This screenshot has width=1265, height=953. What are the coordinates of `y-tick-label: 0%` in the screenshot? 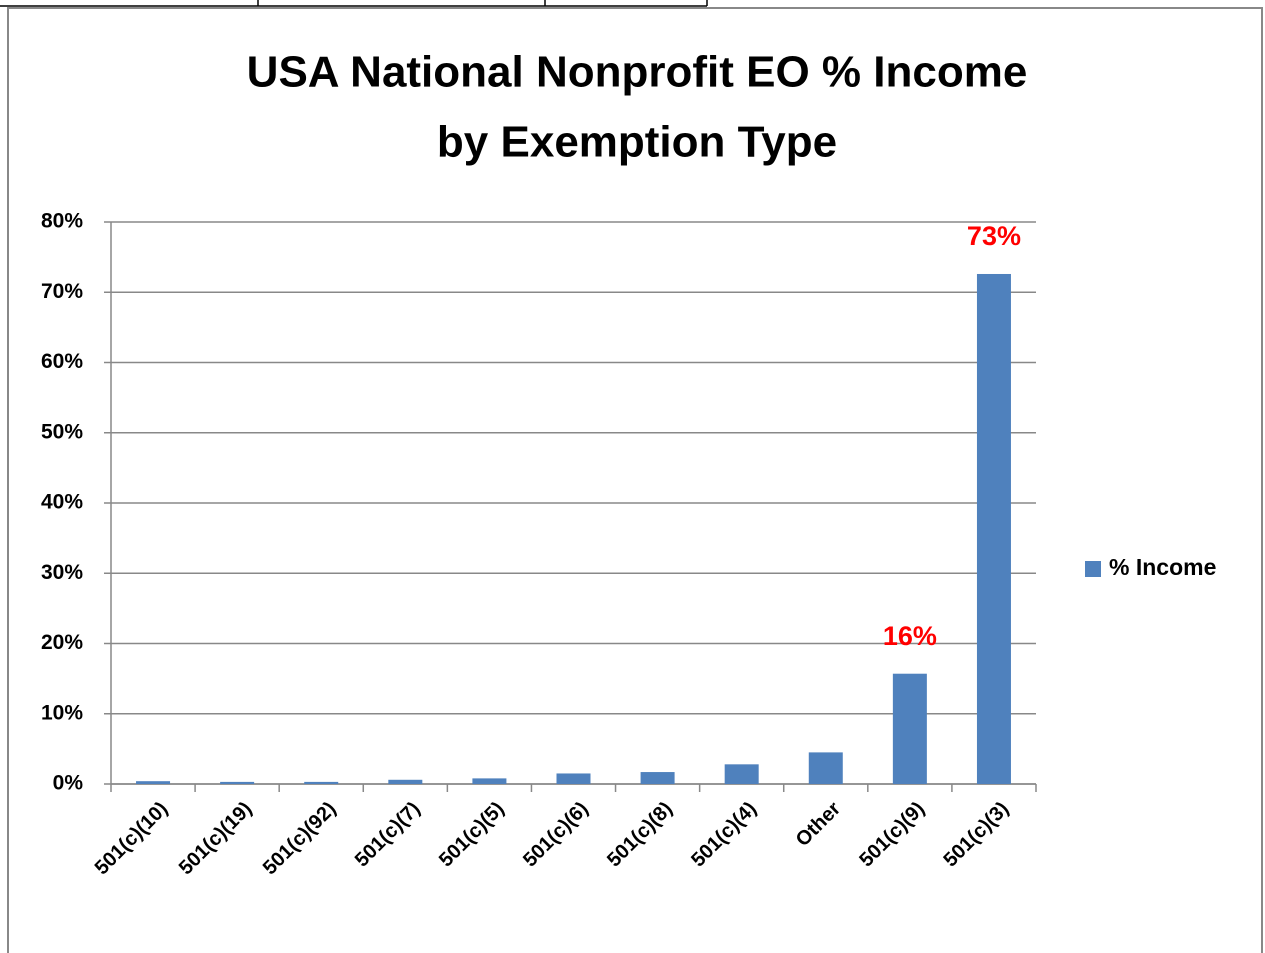 It's located at (68, 783).